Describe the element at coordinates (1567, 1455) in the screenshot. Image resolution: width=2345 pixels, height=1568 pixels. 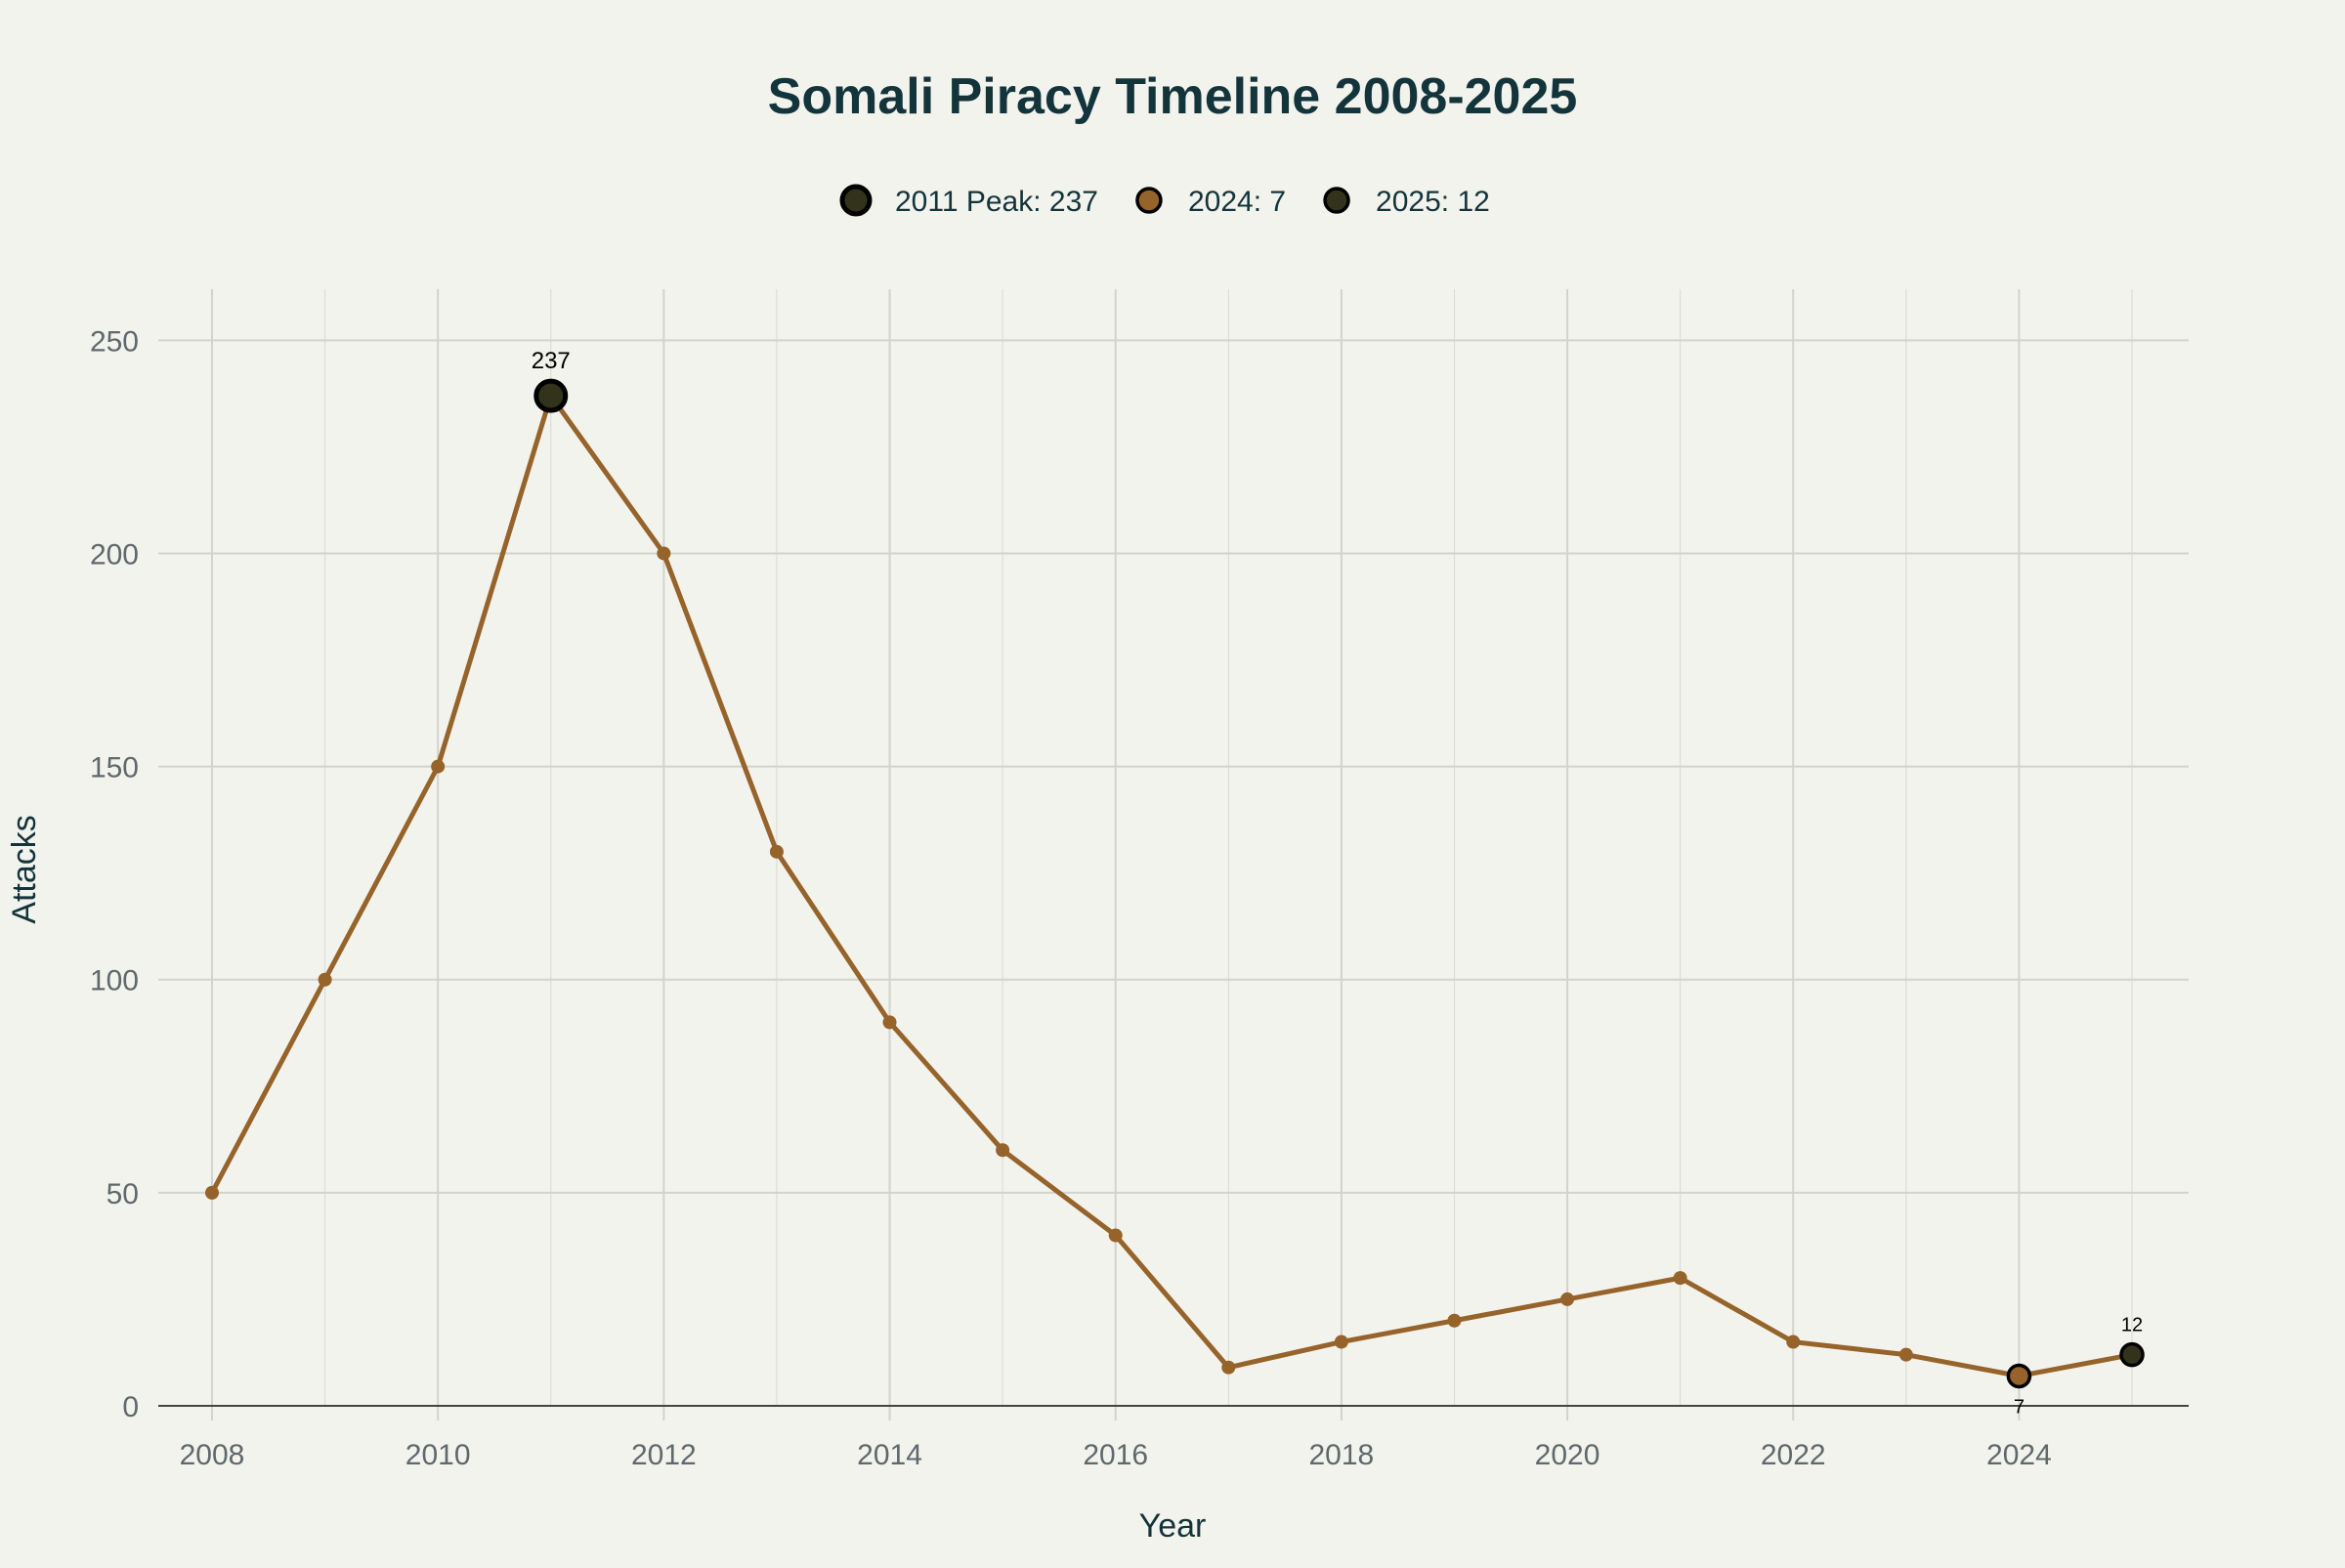
I see `x-tick-label: 2020` at that location.